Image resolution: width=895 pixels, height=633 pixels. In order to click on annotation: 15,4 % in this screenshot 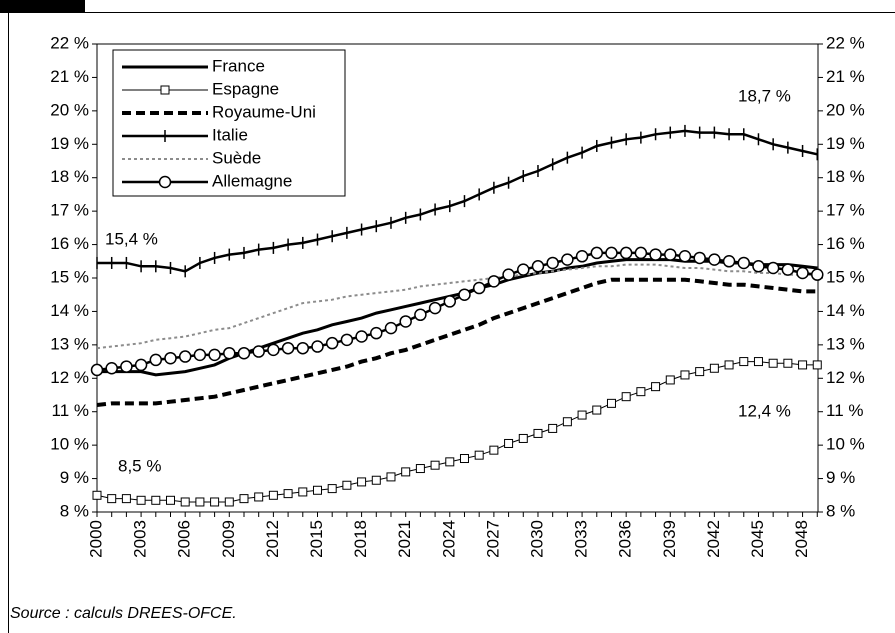, I will do `click(131, 238)`.